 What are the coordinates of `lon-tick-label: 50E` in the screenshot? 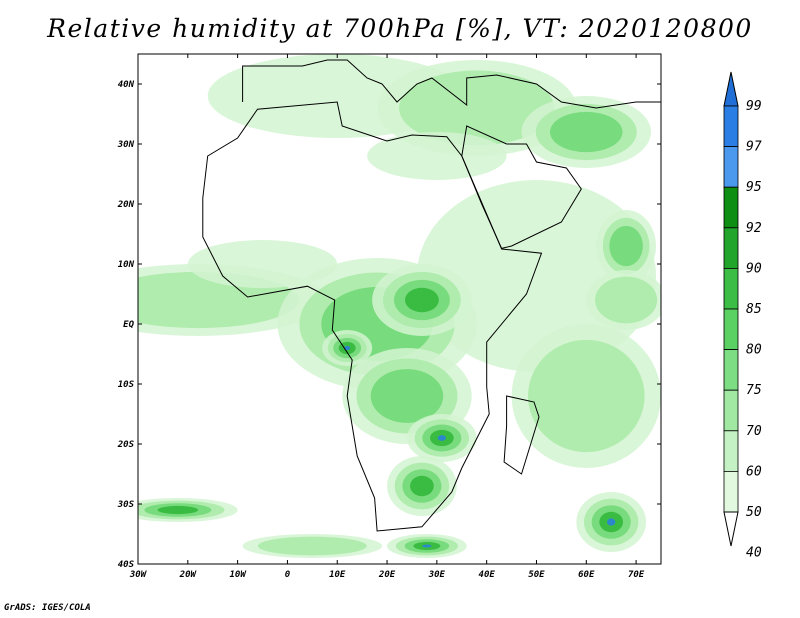 It's located at (536, 575).